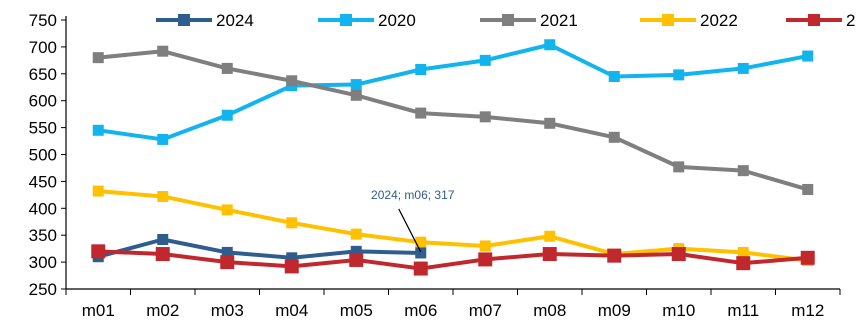 This screenshot has width=856, height=324. I want to click on y-tick-label: 500, so click(43, 155).